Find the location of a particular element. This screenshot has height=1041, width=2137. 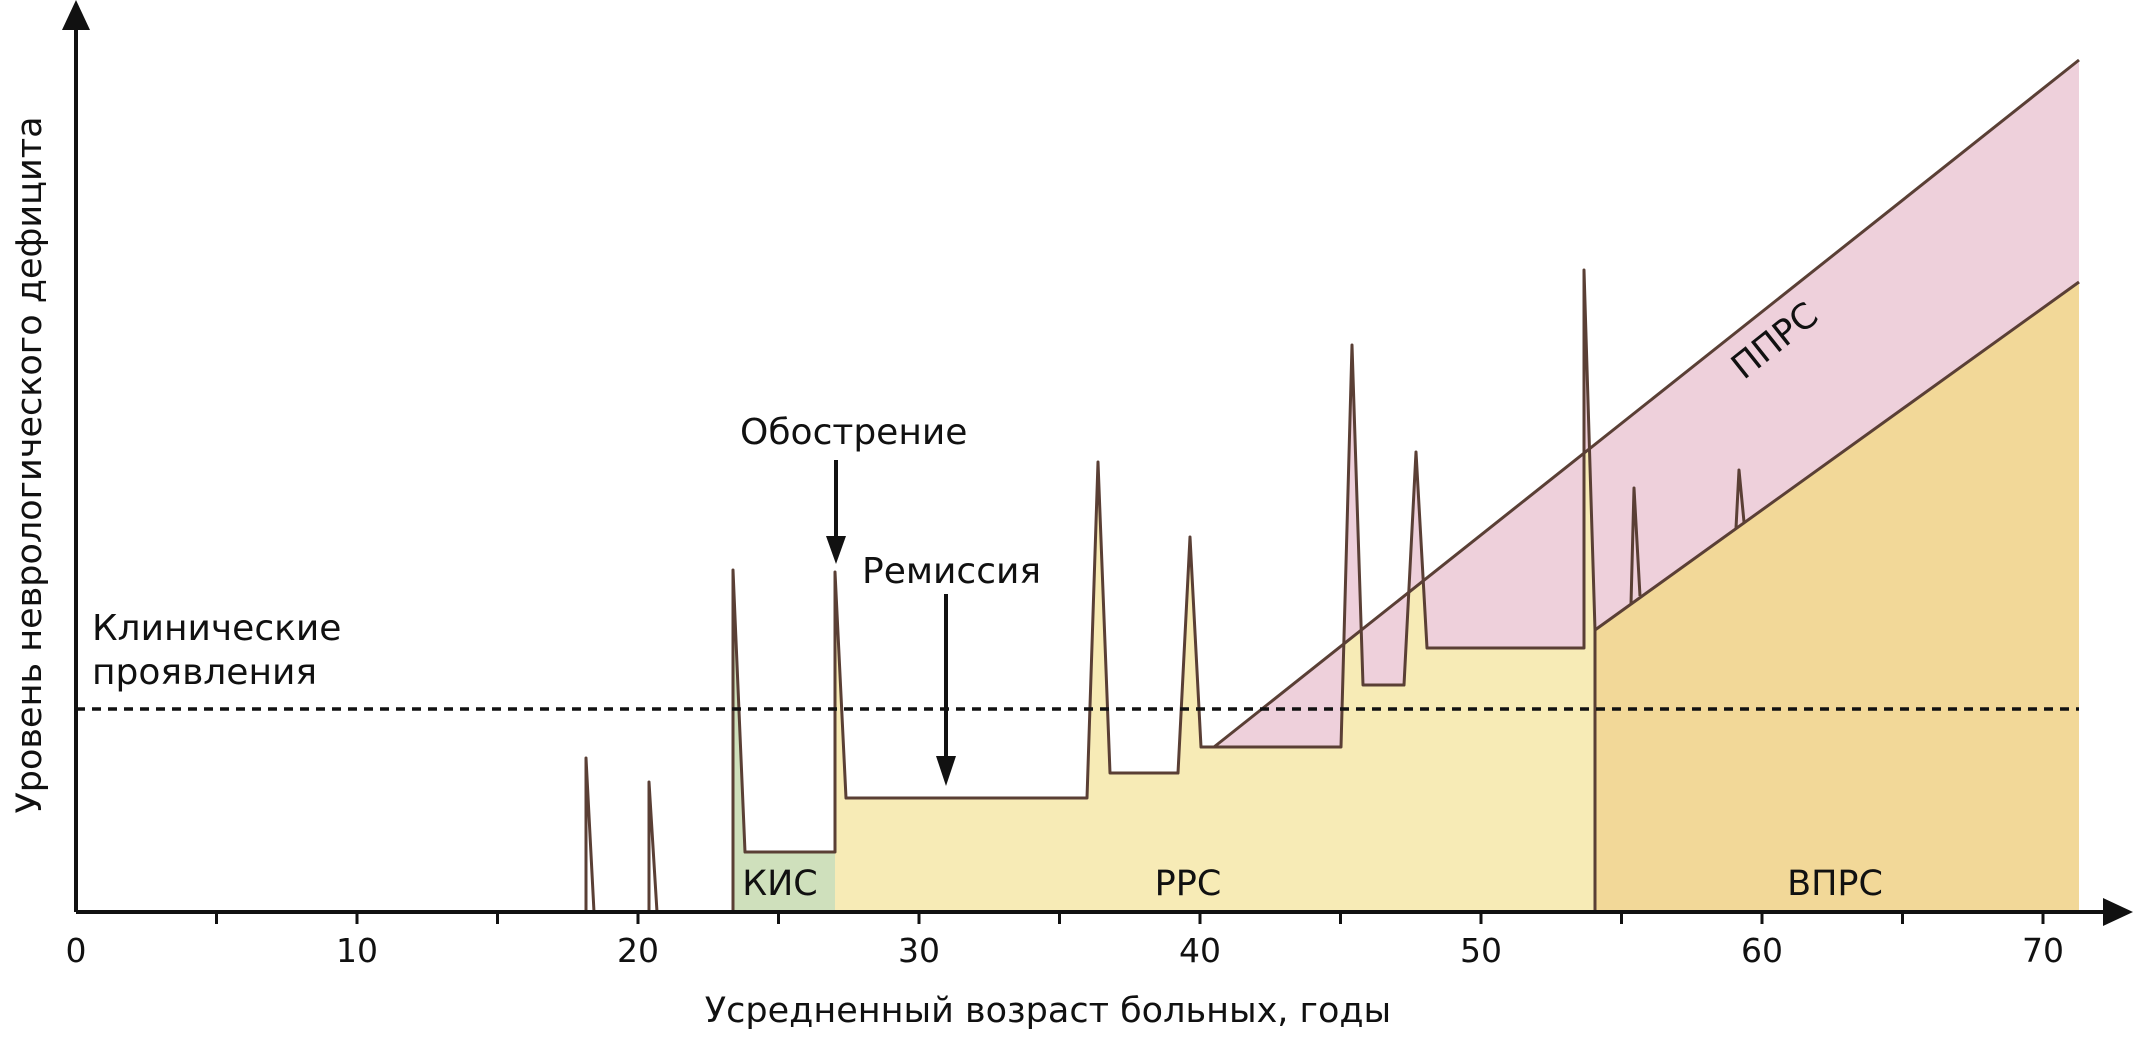

x-tick-label-20: 20 is located at coordinates (638, 950).